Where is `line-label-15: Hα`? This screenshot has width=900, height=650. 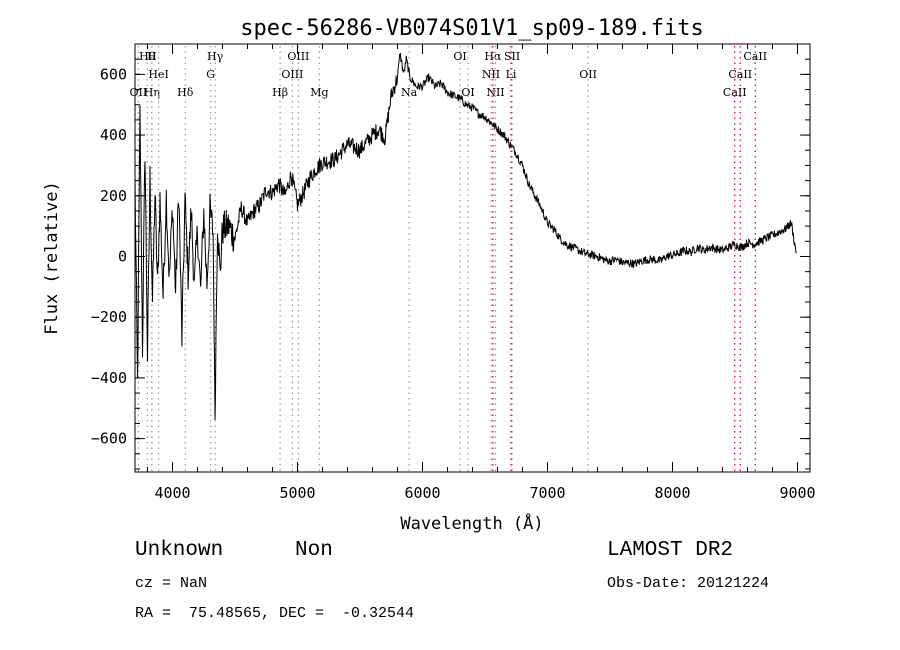
line-label-15: Hα is located at coordinates (493, 56).